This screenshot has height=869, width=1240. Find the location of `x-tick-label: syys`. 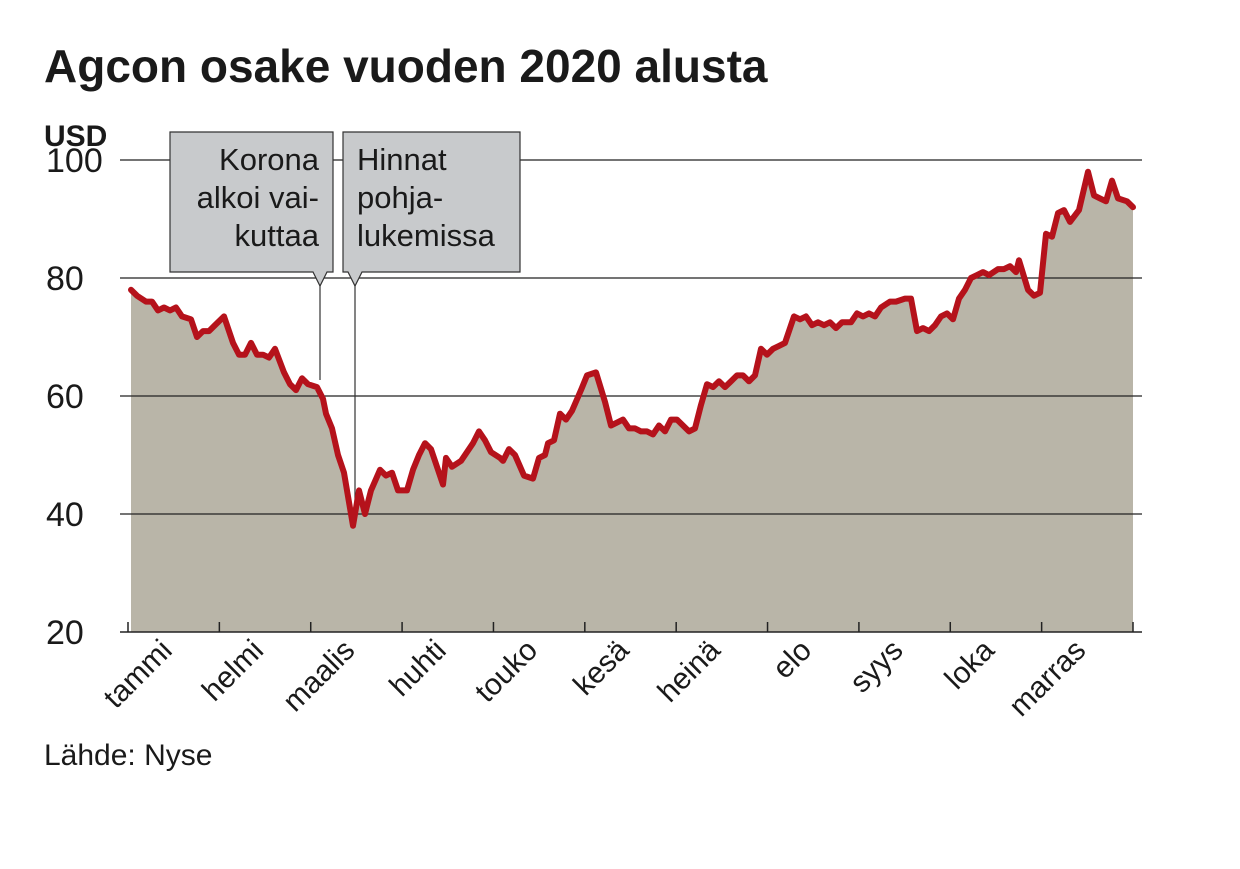

x-tick-label: syys is located at coordinates (877, 667).